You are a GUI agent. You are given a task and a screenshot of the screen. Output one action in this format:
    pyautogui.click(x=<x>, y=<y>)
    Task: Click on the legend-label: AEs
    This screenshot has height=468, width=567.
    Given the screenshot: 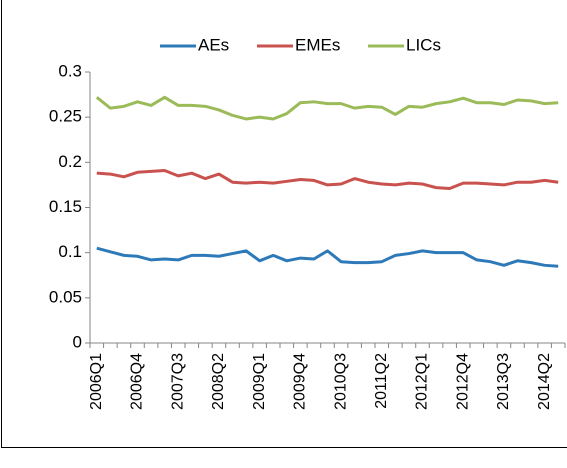 What is the action you would take?
    pyautogui.click(x=213, y=44)
    